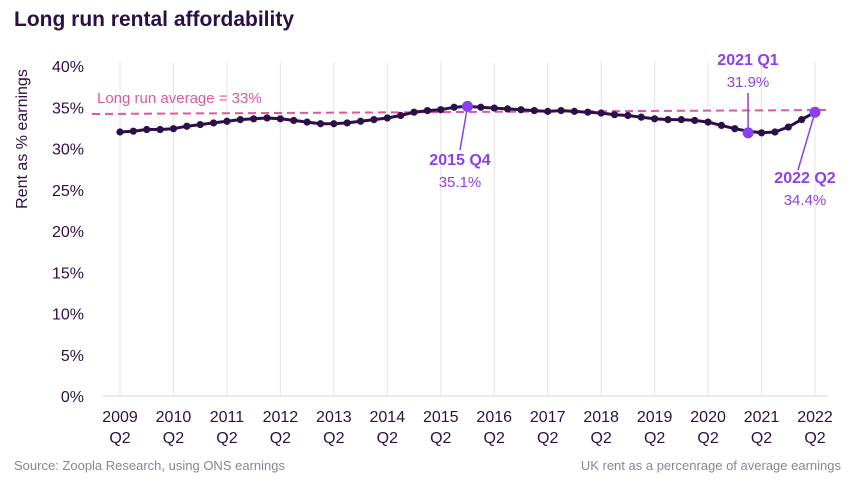 This screenshot has width=855, height=479. I want to click on y-tick-label: 35%, so click(68, 108).